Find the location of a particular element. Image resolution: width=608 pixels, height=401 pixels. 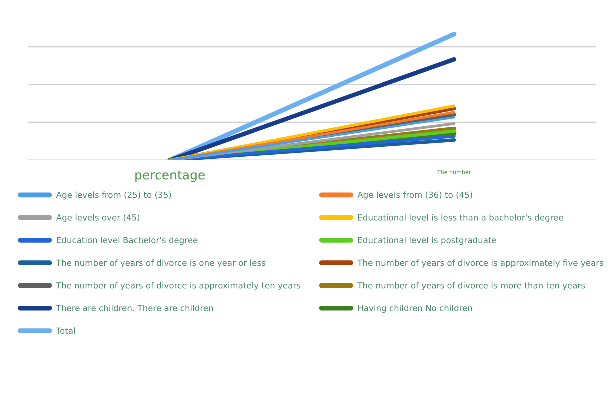

legend-label: Age levels from (36) to (45) is located at coordinates (415, 196).